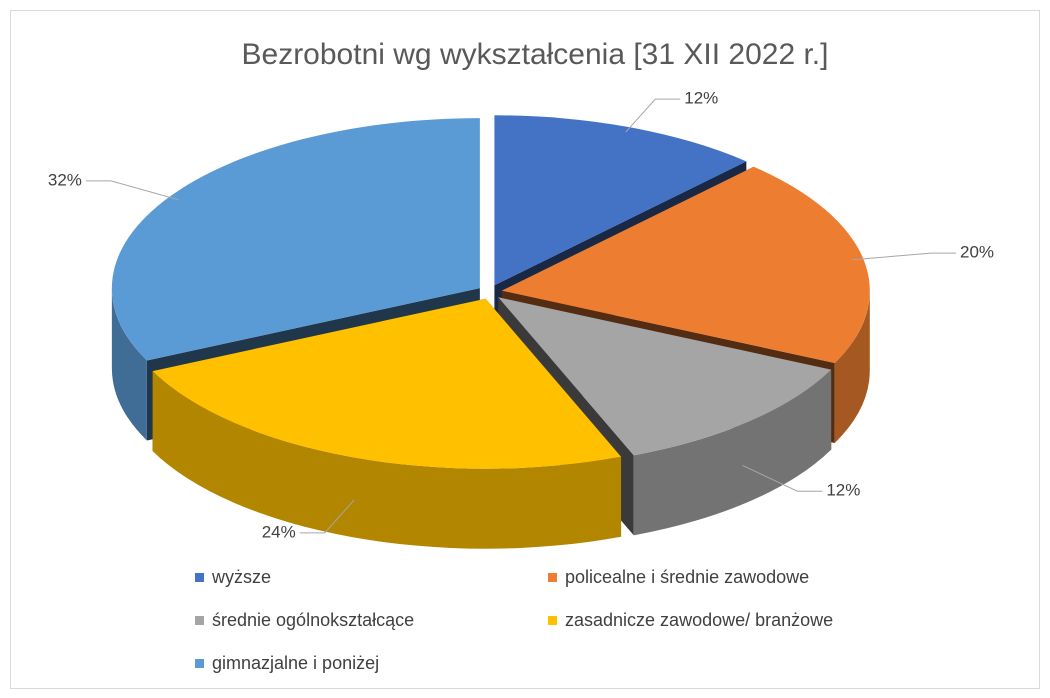  Describe the element at coordinates (313, 620) in the screenshot. I see `legend-label: średnie ogólnokształcące` at that location.